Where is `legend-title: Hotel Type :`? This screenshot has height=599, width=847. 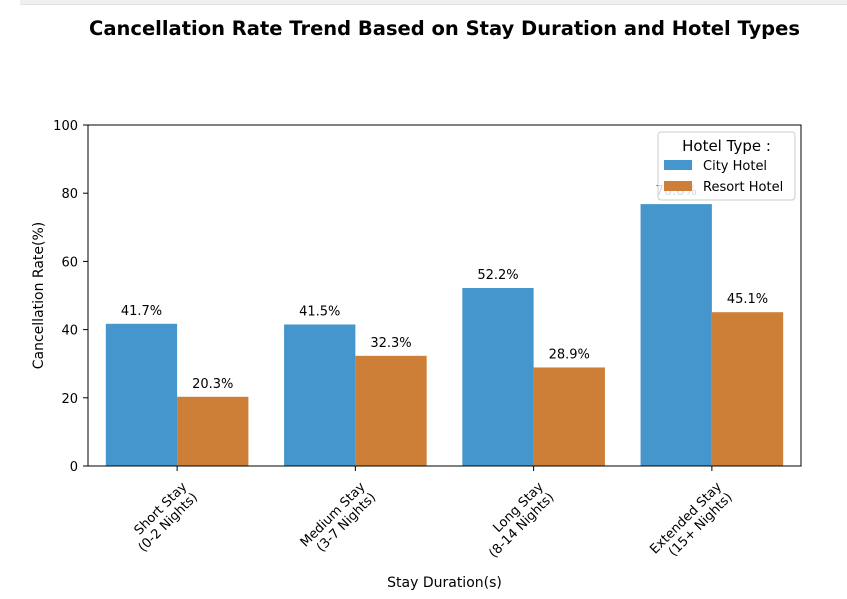 legend-title: Hotel Type : is located at coordinates (726, 146).